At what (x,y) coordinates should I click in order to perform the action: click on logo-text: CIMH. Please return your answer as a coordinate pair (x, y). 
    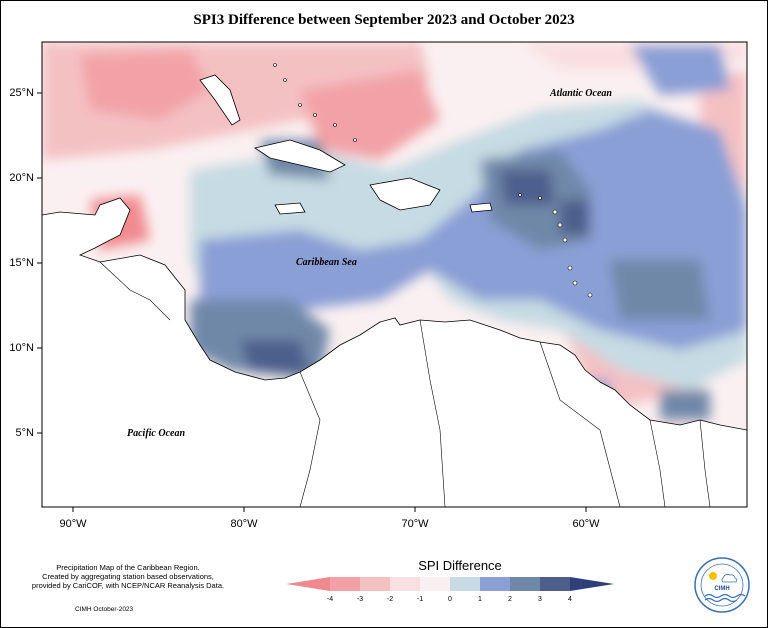
    Looking at the image, I should click on (721, 589).